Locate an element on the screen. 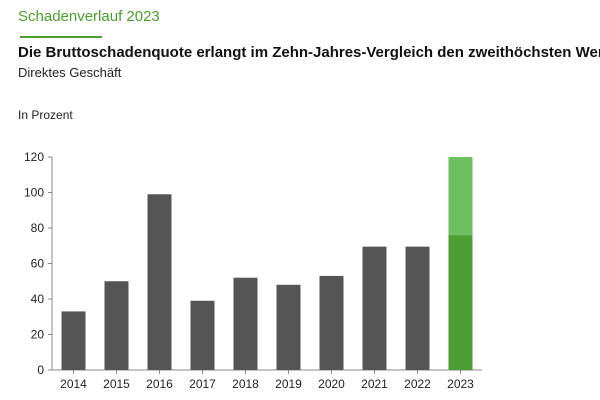 Image resolution: width=600 pixels, height=400 pixels. kicker-underline is located at coordinates (61, 37).